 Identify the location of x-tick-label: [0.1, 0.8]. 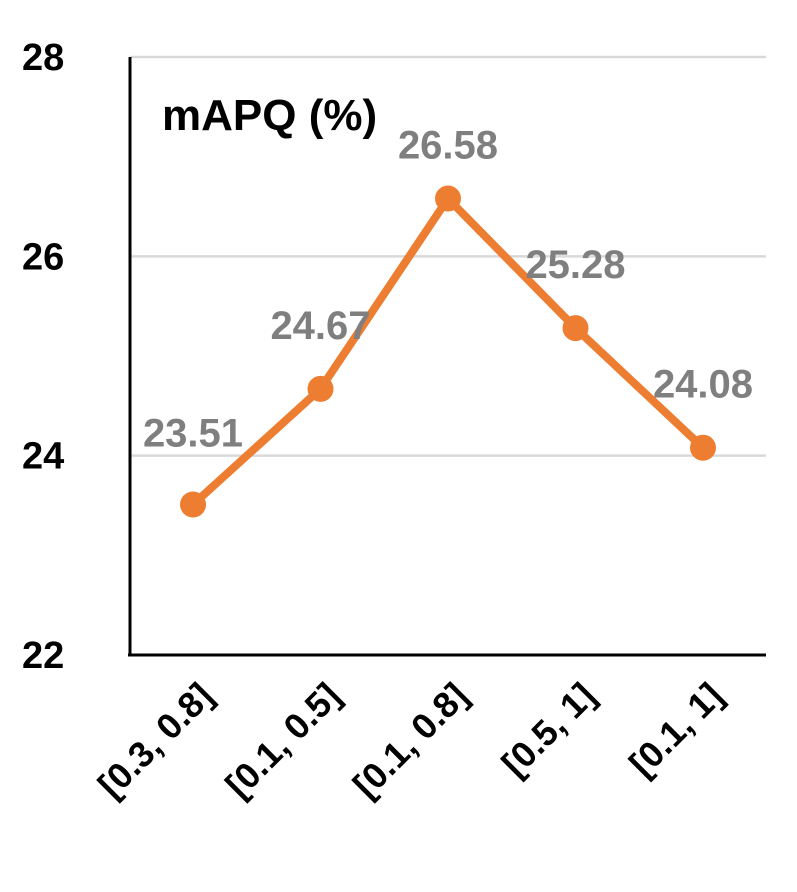
(410, 740).